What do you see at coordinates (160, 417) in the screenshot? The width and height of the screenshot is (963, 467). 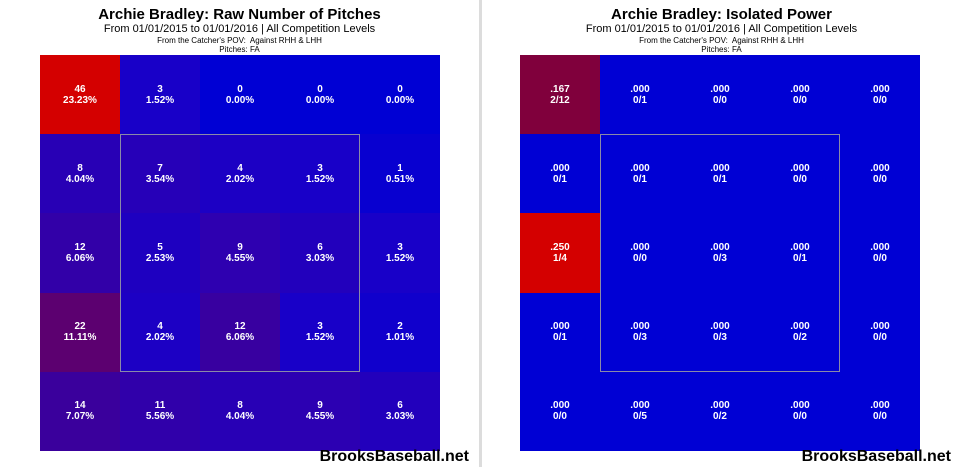 I see `cell-detail: 5.56%` at bounding box center [160, 417].